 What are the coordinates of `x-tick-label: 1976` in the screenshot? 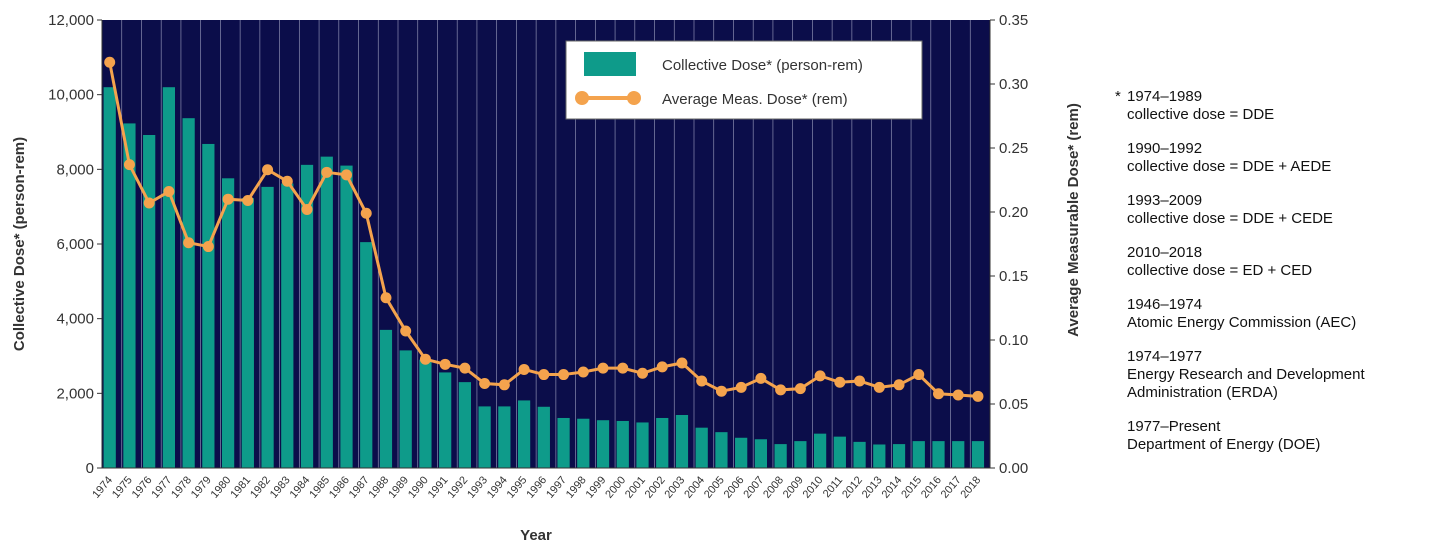 It's located at (142, 487).